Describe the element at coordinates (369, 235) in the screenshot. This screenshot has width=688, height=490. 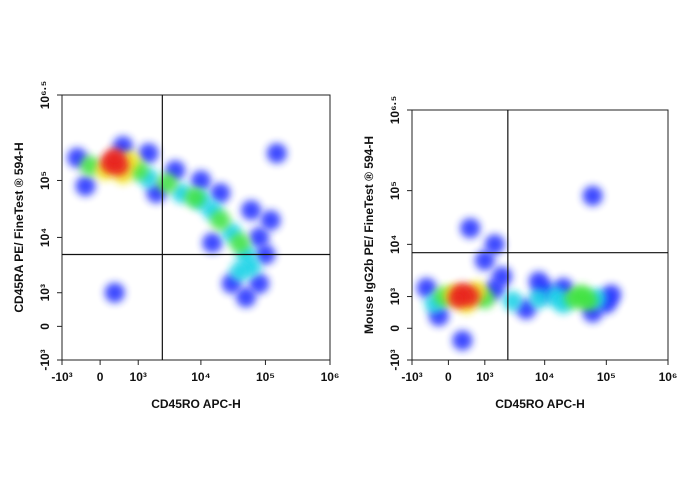
I see `y-axis-label: Mouse IgG2b PE/ FineTest ® 594-H` at that location.